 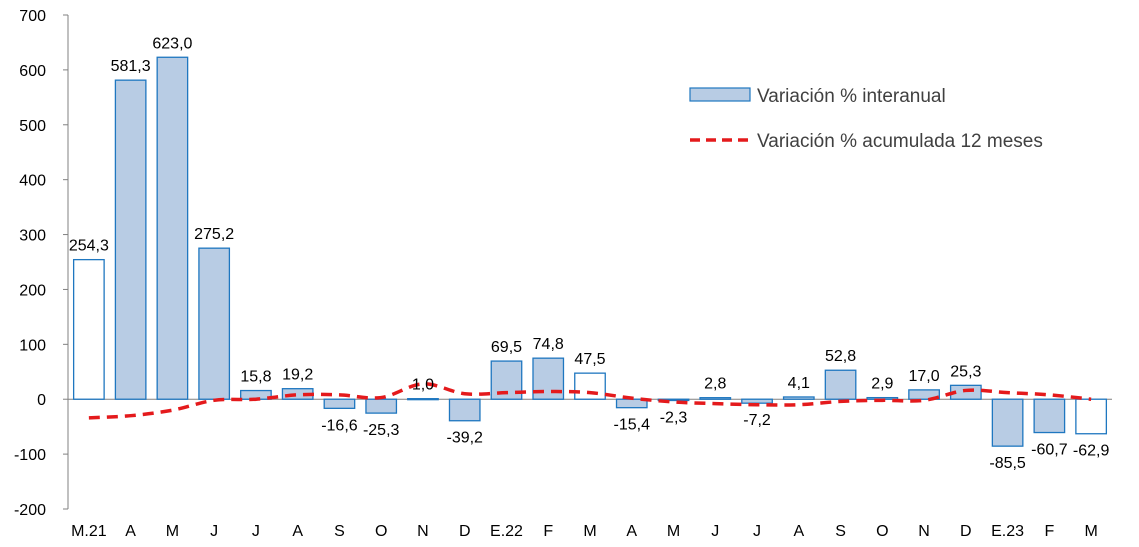 What do you see at coordinates (900, 141) in the screenshot?
I see `legend-label-line: Variación % acumulada 12 meses` at bounding box center [900, 141].